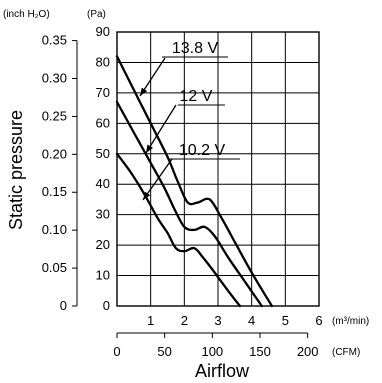  What do you see at coordinates (54, 153) in the screenshot?
I see `y-tick-label-inch: 0.20` at bounding box center [54, 153].